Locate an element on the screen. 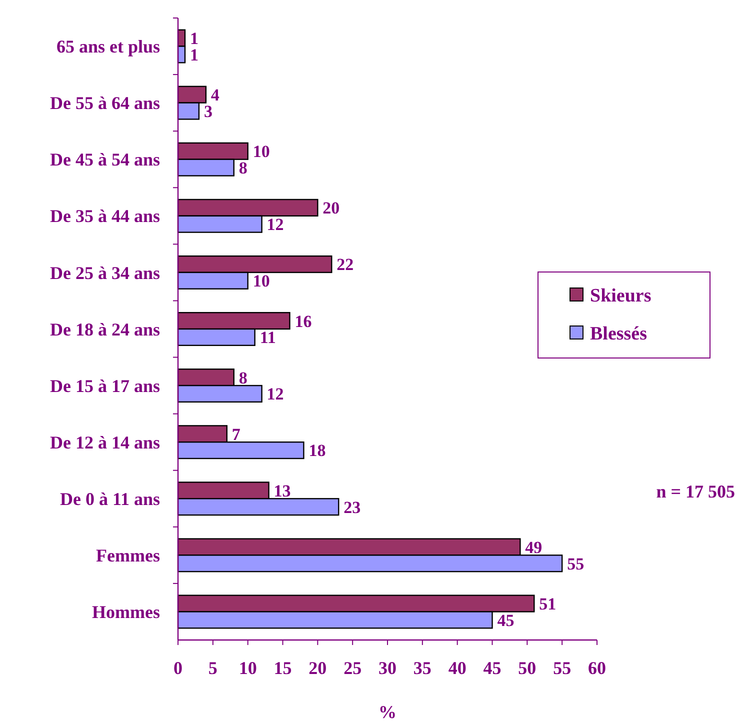  data-label: 22 is located at coordinates (345, 264).